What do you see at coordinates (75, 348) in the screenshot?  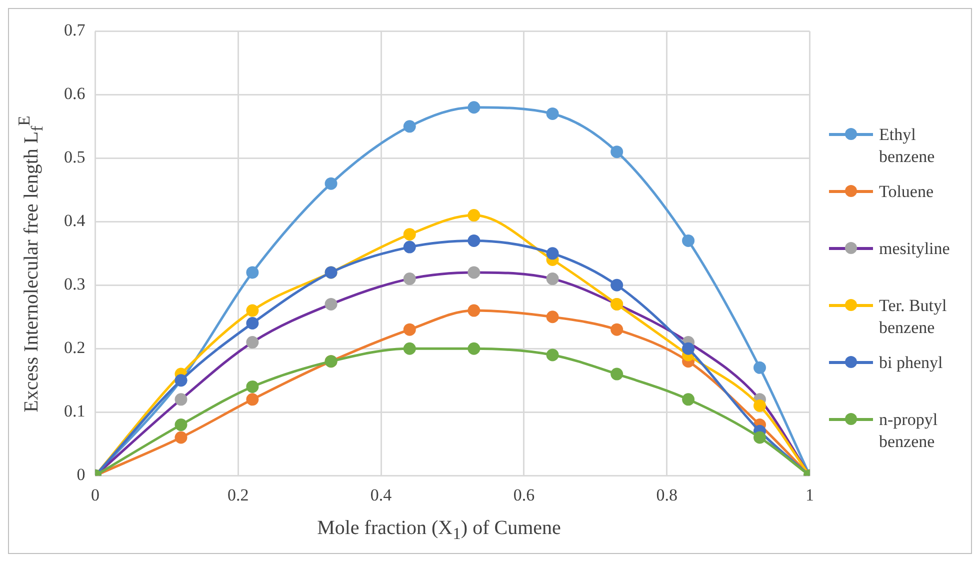 I see `y-tick-label: 0.2` at bounding box center [75, 348].